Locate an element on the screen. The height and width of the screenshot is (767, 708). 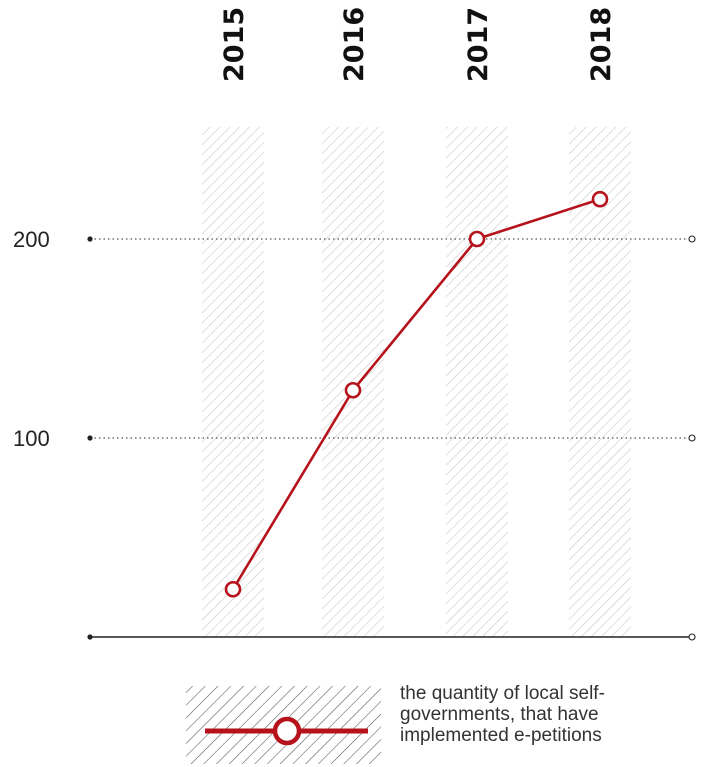
y-tick-label: 200 is located at coordinates (31, 239).